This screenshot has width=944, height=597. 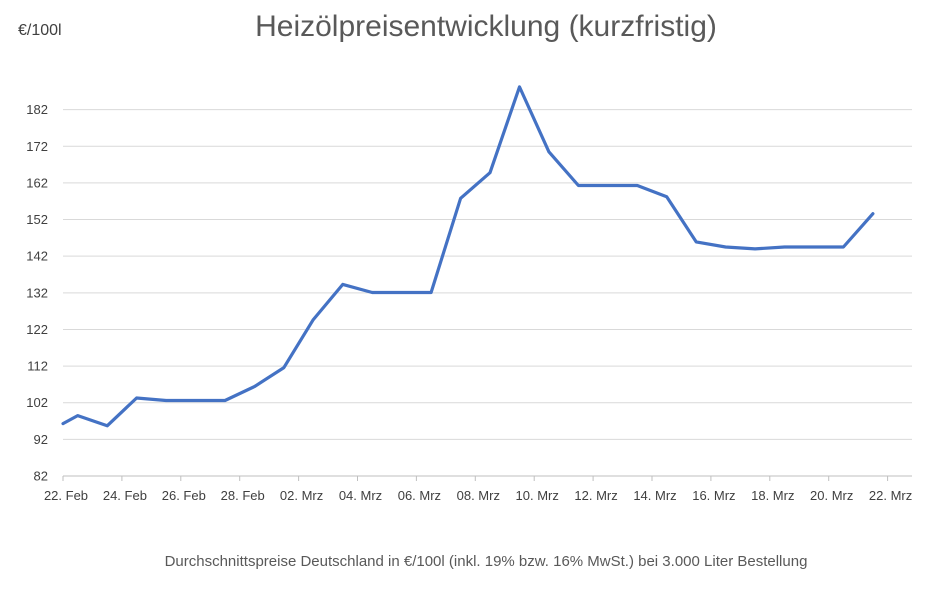 What do you see at coordinates (37, 402) in the screenshot?
I see `y-tick-label: 102` at bounding box center [37, 402].